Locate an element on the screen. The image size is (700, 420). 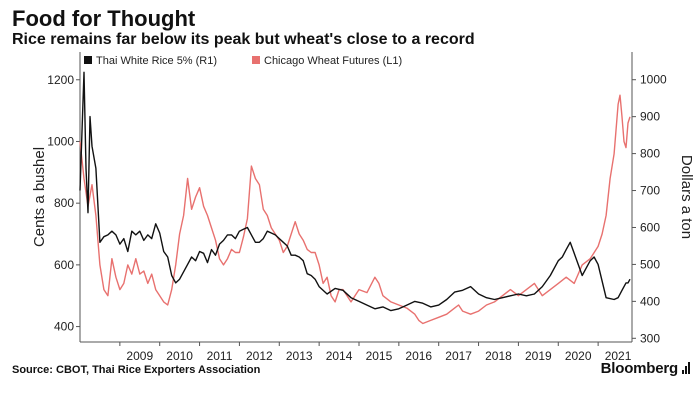
x-tick-label: 2011 is located at coordinates (220, 356).